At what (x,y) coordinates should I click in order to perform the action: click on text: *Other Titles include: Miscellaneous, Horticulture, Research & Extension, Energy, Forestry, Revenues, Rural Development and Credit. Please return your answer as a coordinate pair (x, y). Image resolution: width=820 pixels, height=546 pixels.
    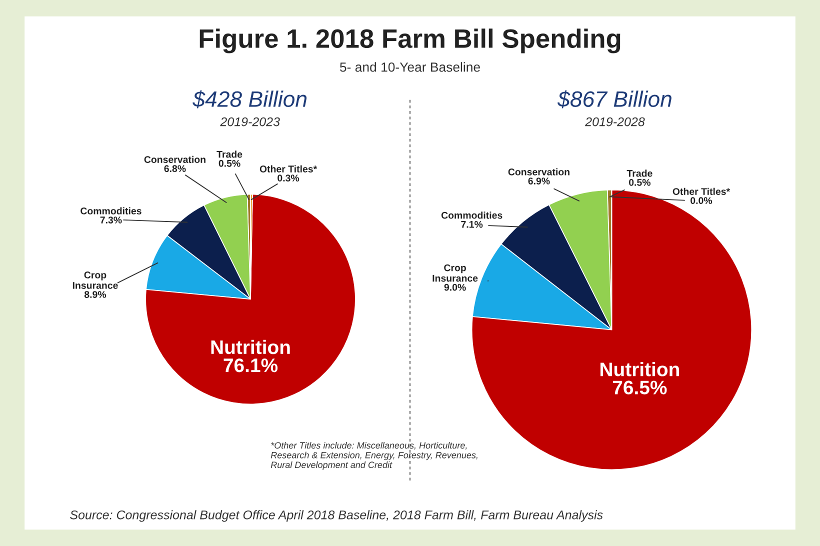
    Looking at the image, I should click on (374, 456).